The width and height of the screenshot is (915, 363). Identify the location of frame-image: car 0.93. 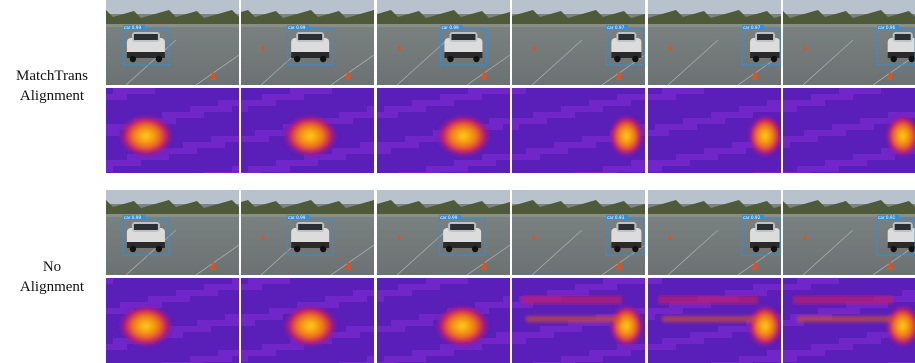
(578, 232).